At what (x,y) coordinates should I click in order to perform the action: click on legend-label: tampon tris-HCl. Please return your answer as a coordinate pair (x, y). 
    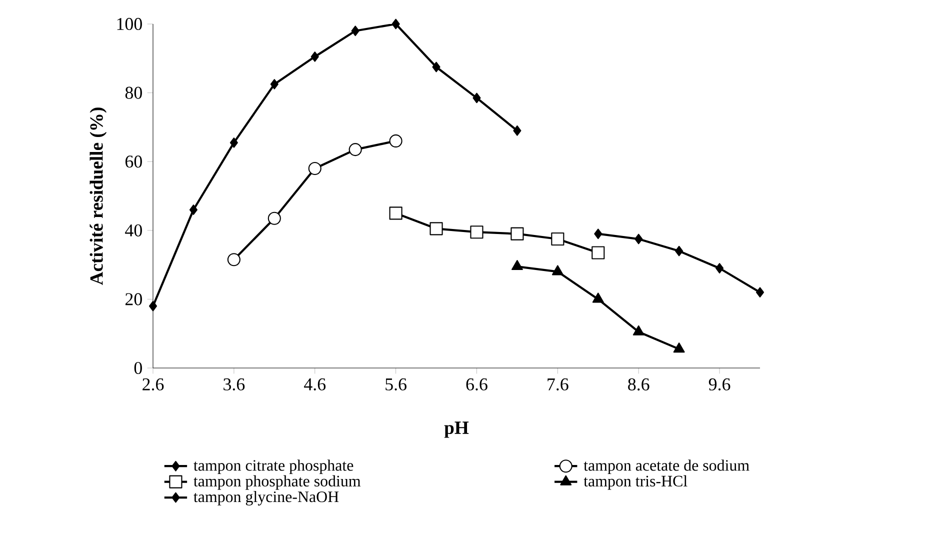
    Looking at the image, I should click on (636, 482).